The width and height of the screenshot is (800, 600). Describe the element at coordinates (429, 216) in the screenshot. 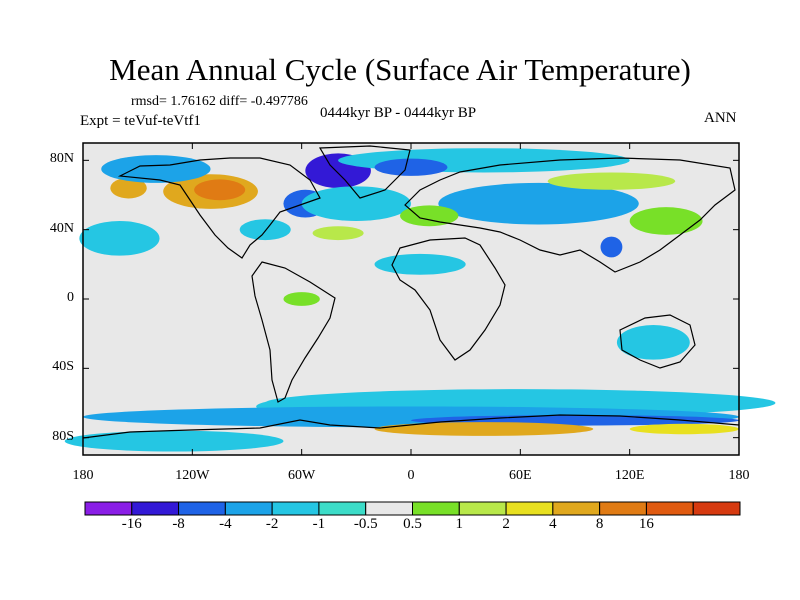

I see `anomaly-europe-warm` at that location.